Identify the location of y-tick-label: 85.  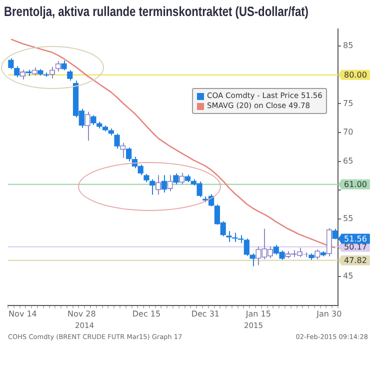
(348, 45).